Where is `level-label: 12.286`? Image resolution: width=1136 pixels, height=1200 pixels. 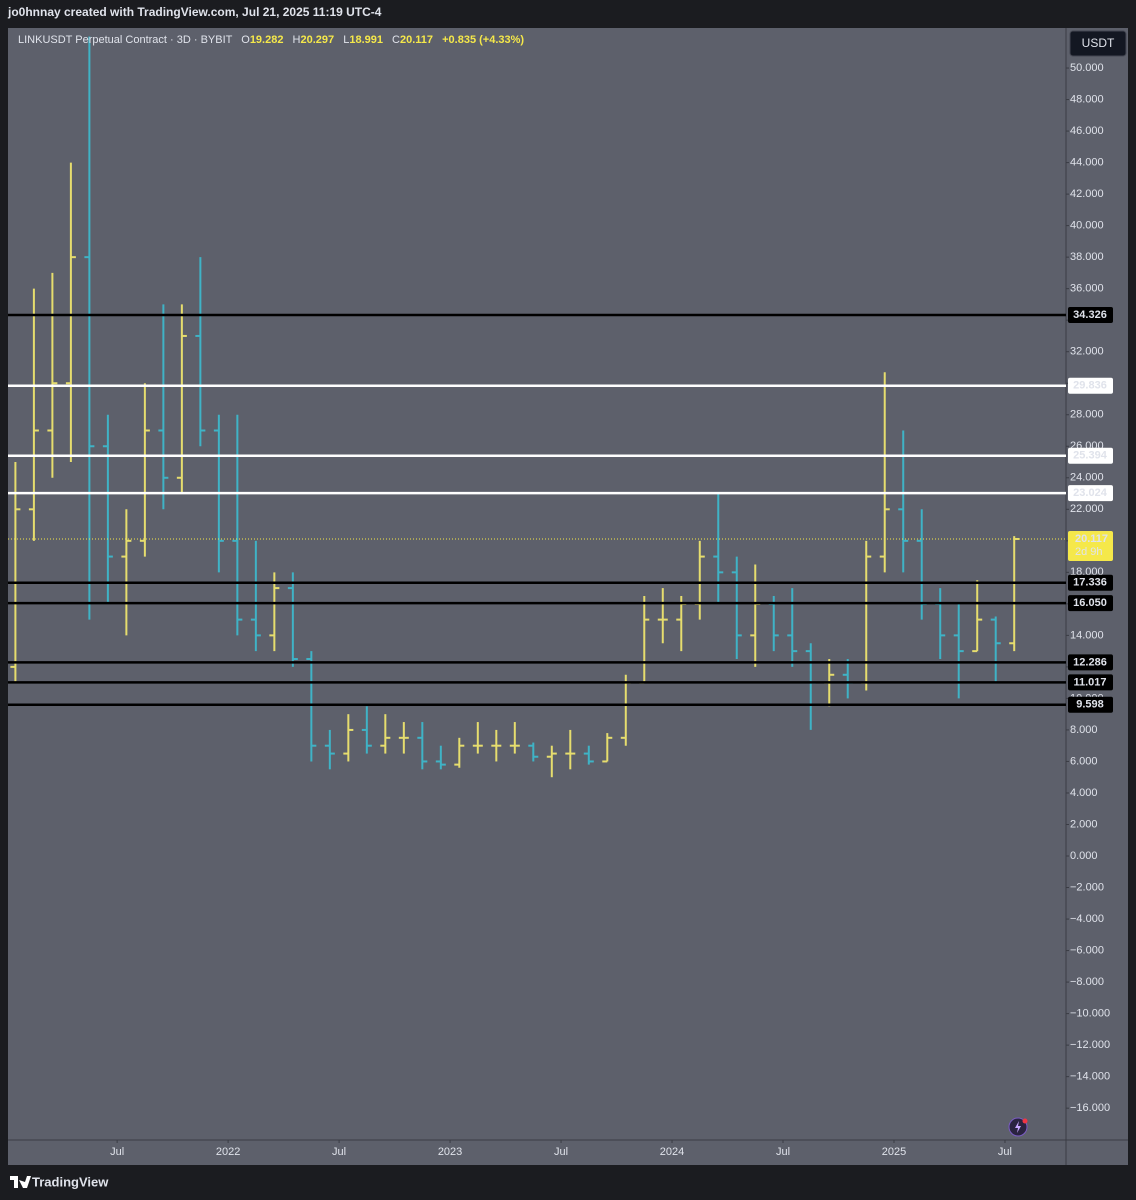 level-label: 12.286 is located at coordinates (1090, 662).